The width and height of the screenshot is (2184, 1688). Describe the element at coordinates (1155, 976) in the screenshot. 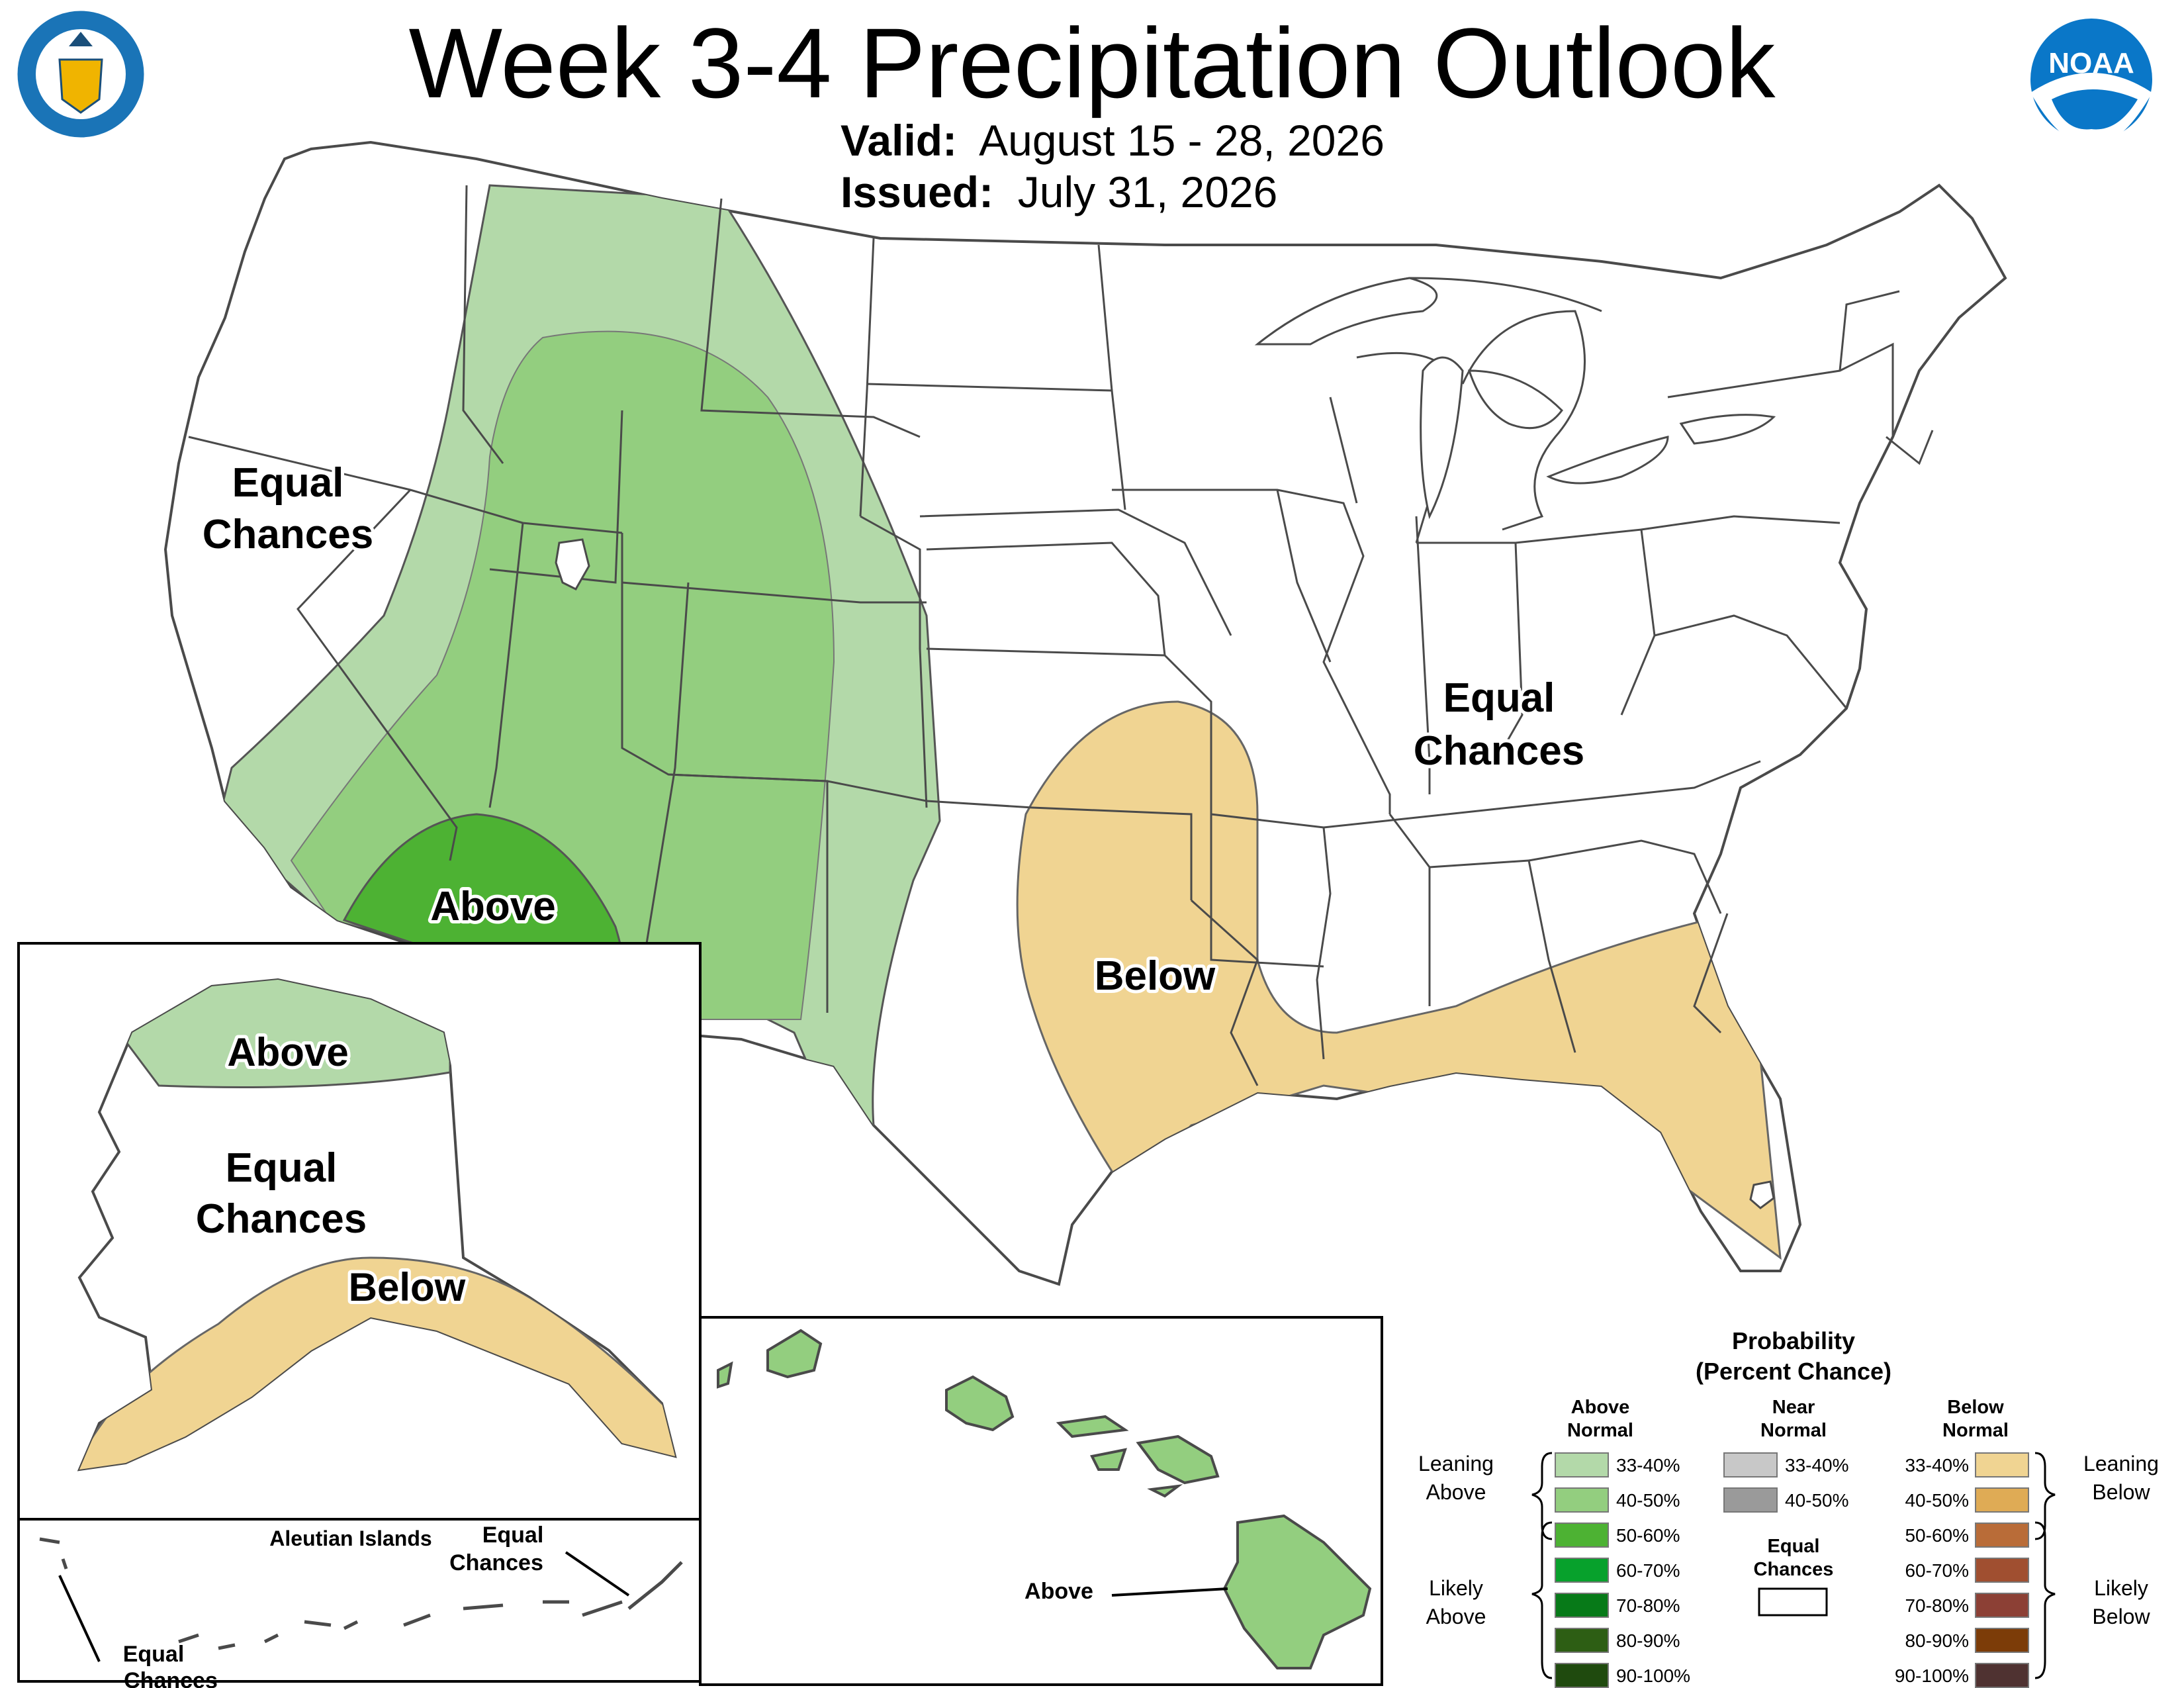

I see `south-below-label: Below` at that location.